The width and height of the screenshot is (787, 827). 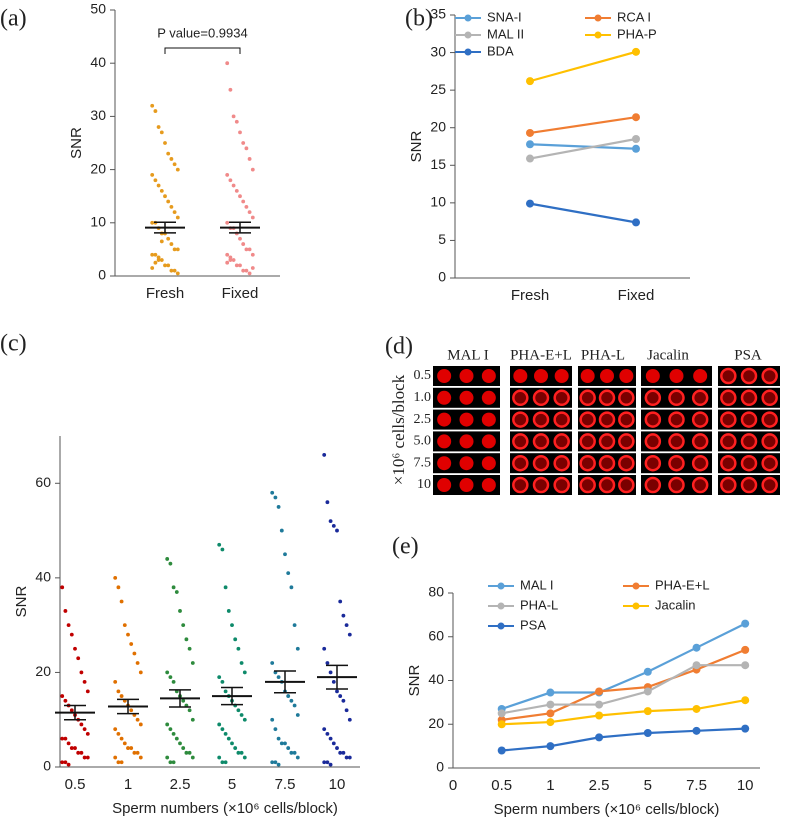 I want to click on y-tick-label: 50, so click(x=98, y=9).